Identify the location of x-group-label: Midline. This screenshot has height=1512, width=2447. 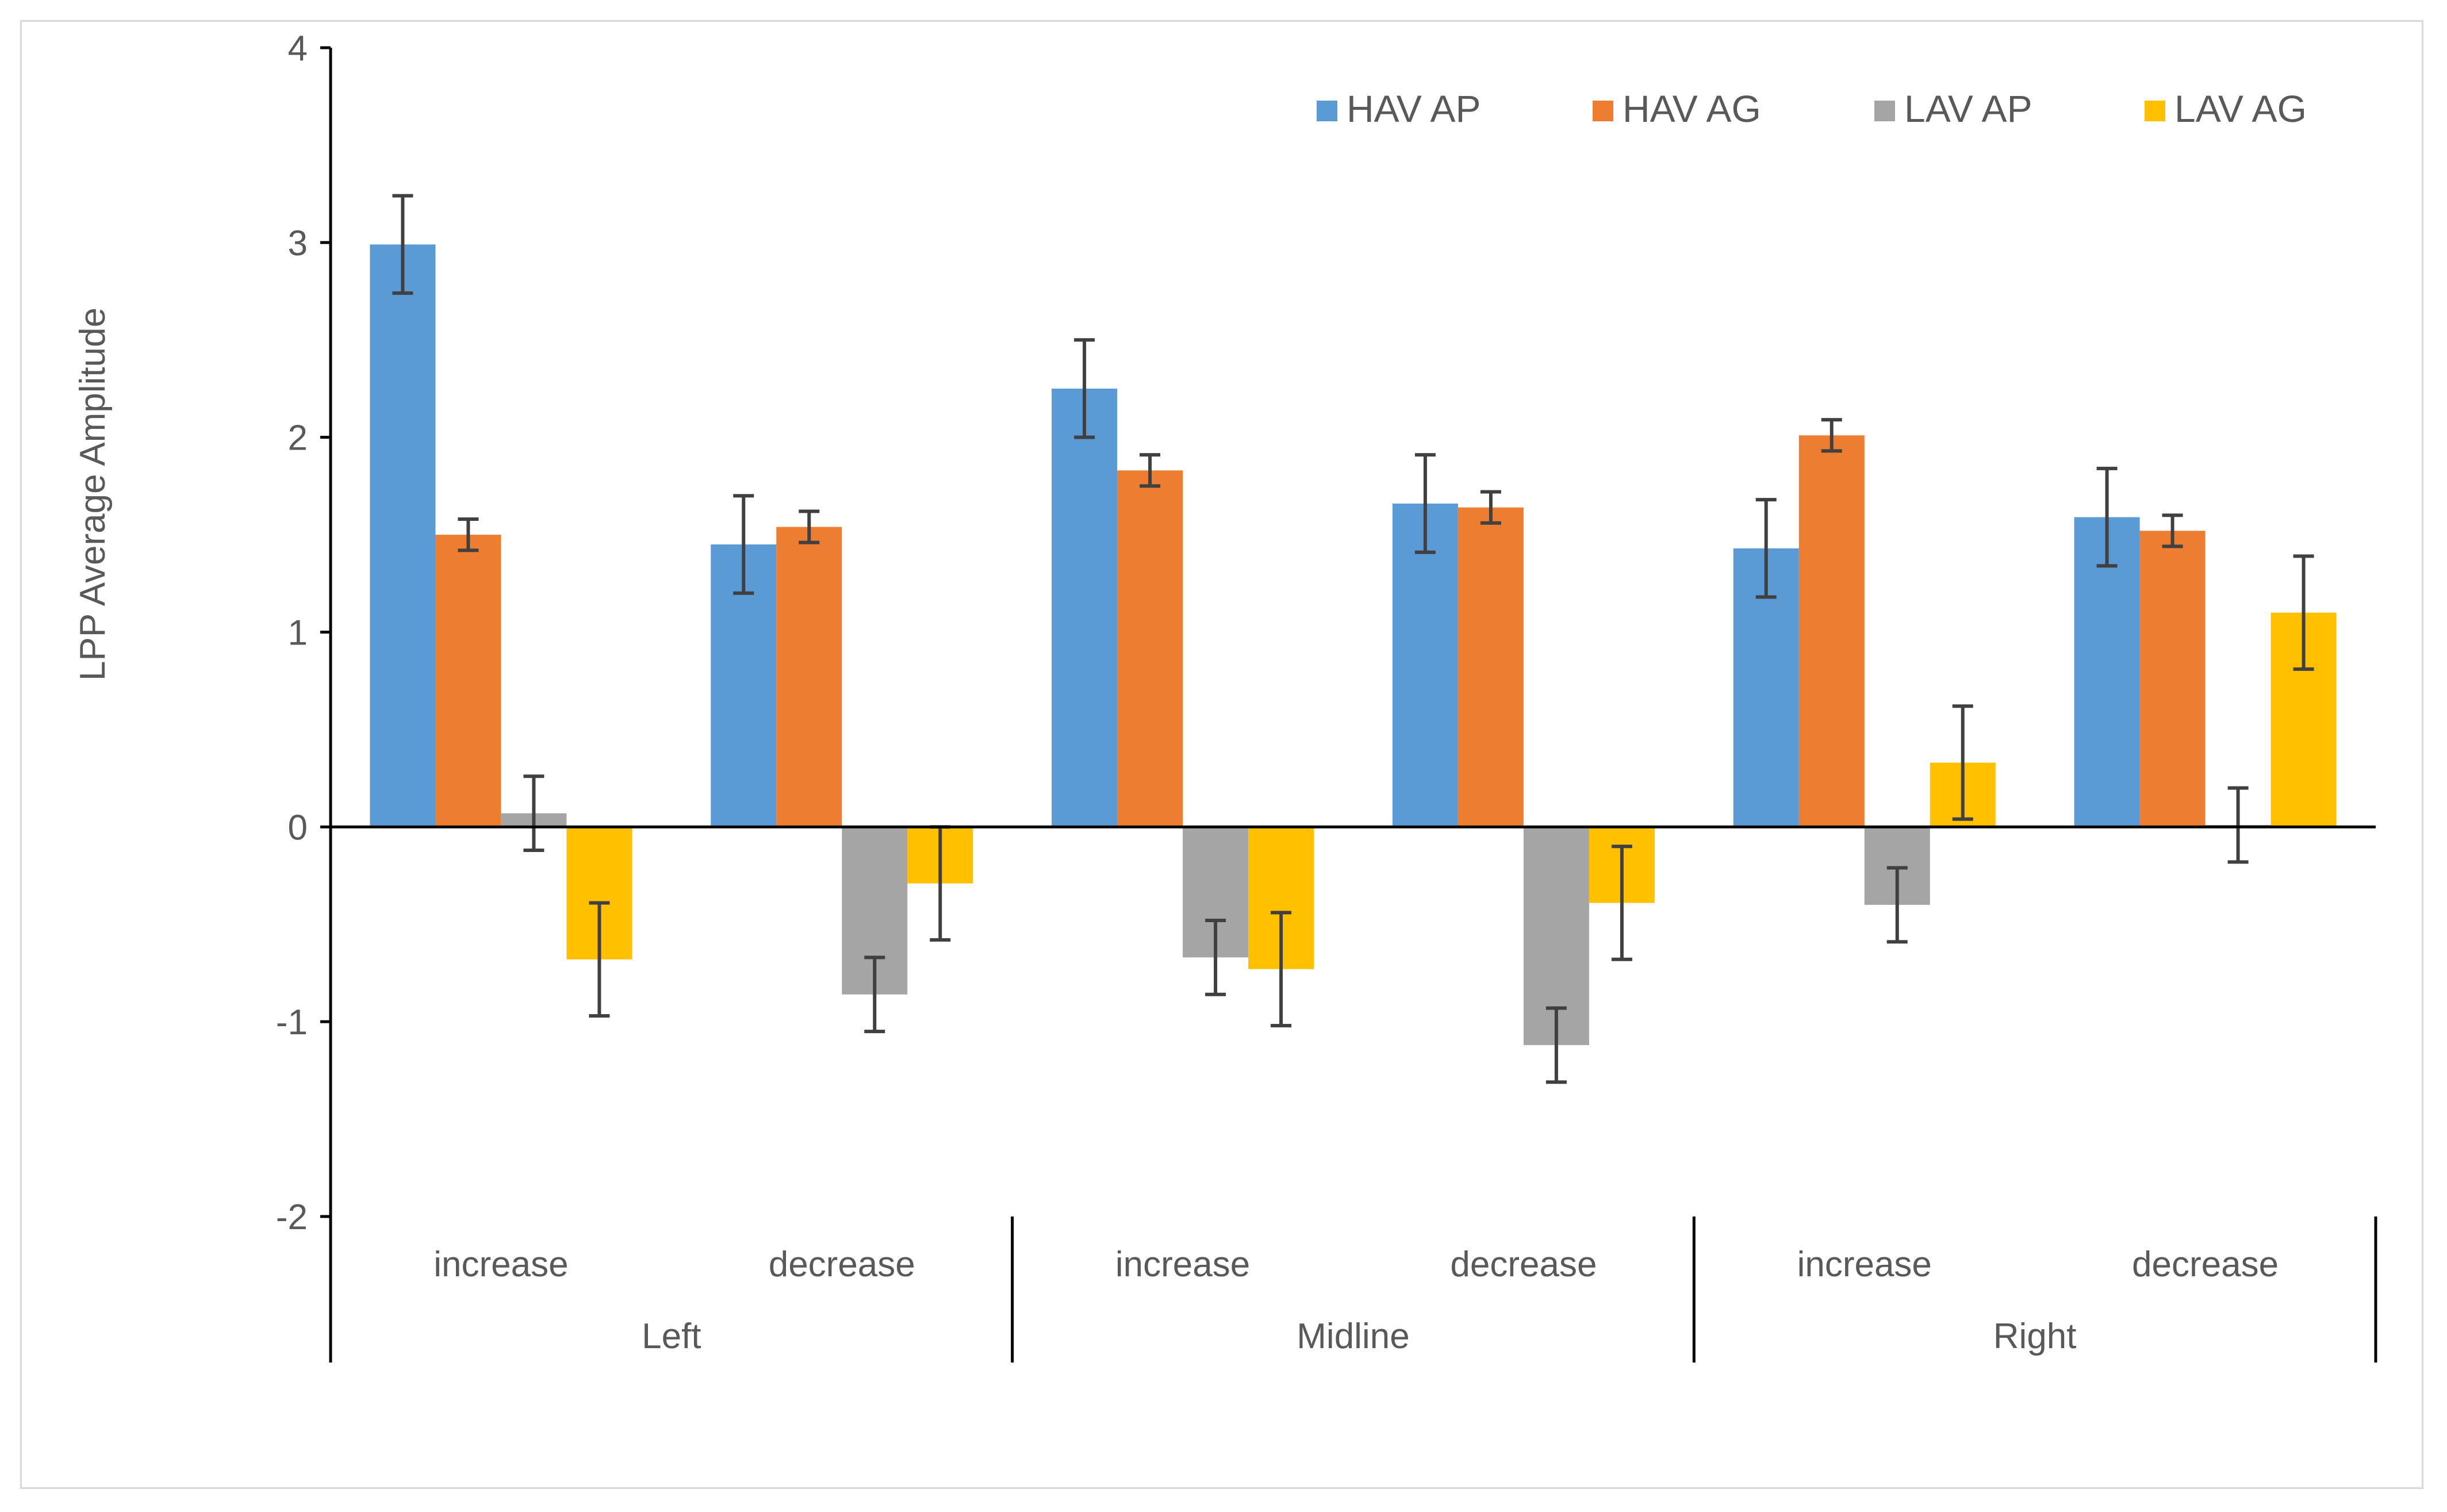
(1353, 1336).